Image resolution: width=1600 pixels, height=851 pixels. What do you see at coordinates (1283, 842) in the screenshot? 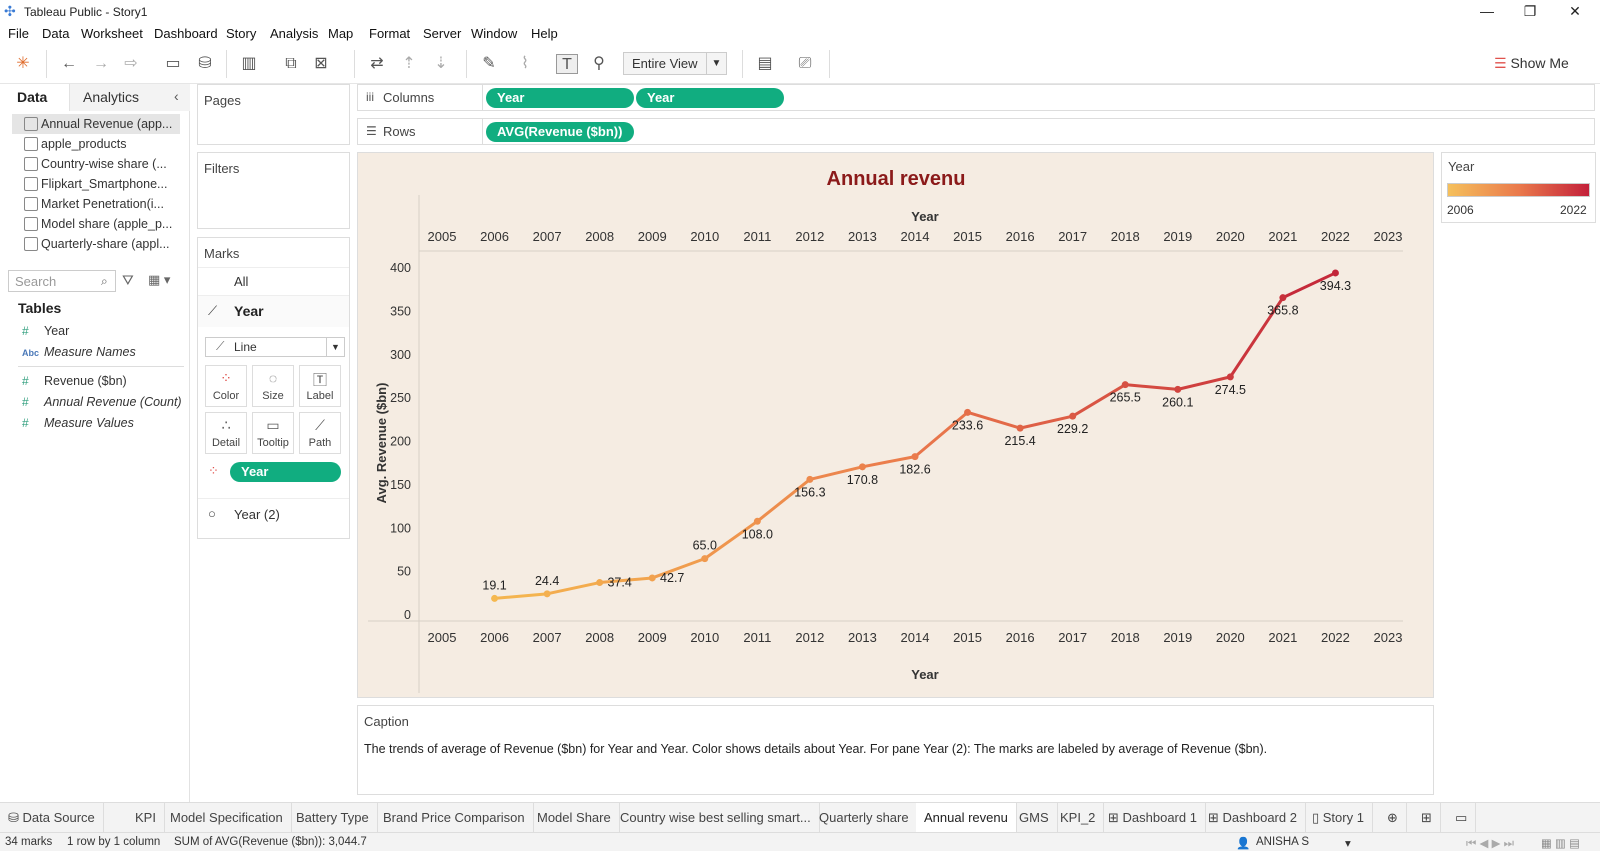
I see `status-user: ANISHA S` at bounding box center [1283, 842].